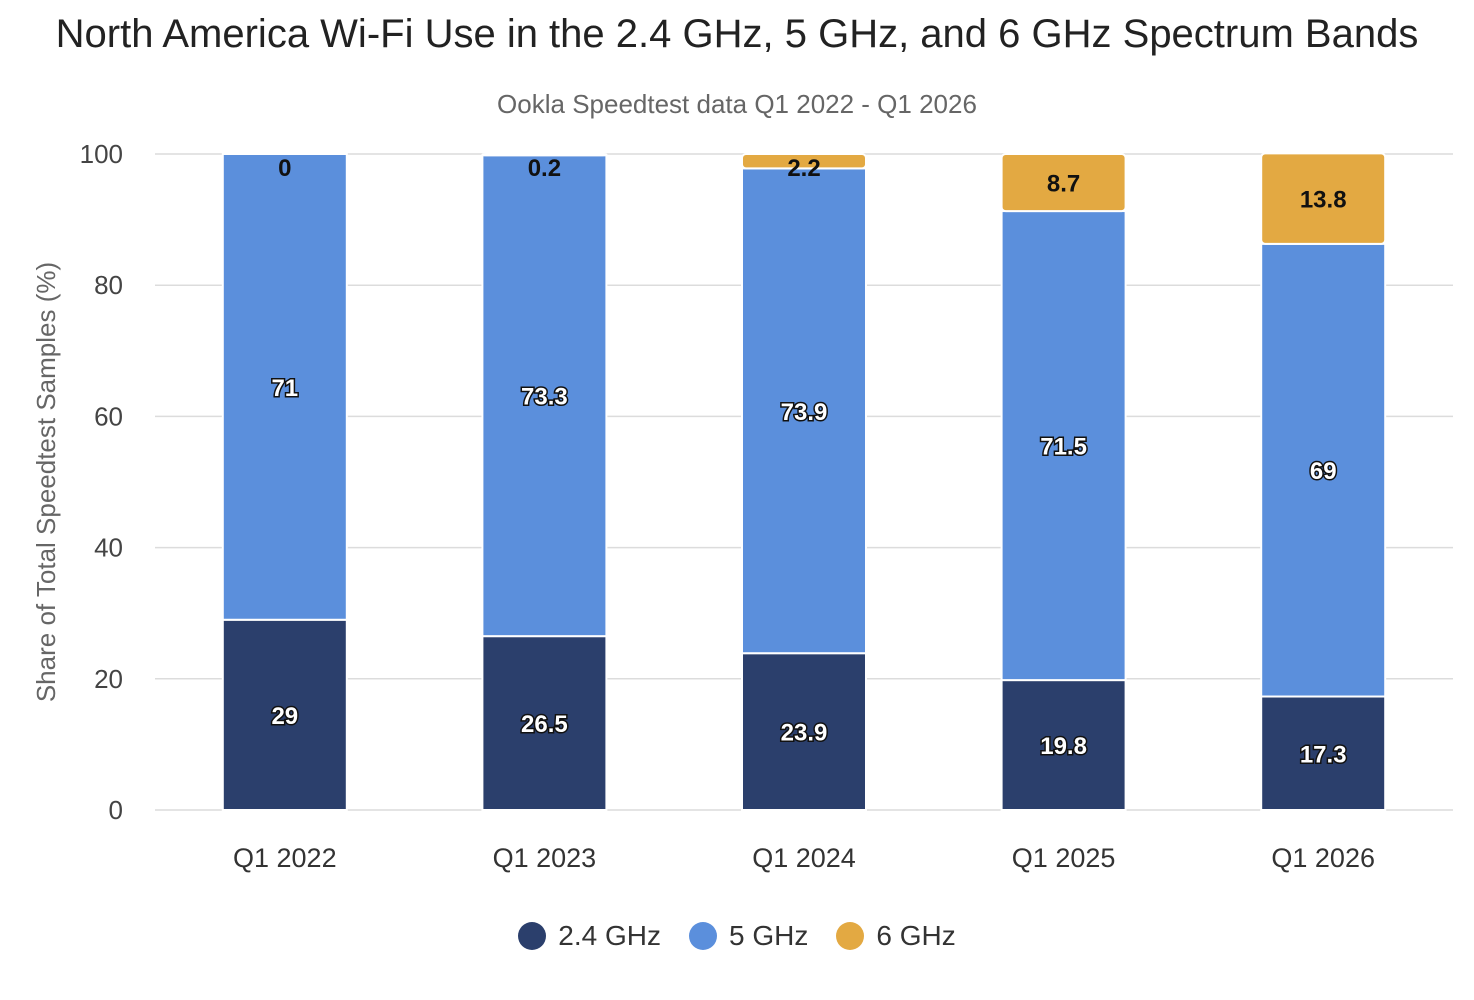 This screenshot has width=1474, height=1000. Describe the element at coordinates (609, 935) in the screenshot. I see `legend-label: 2.4 GHz` at that location.